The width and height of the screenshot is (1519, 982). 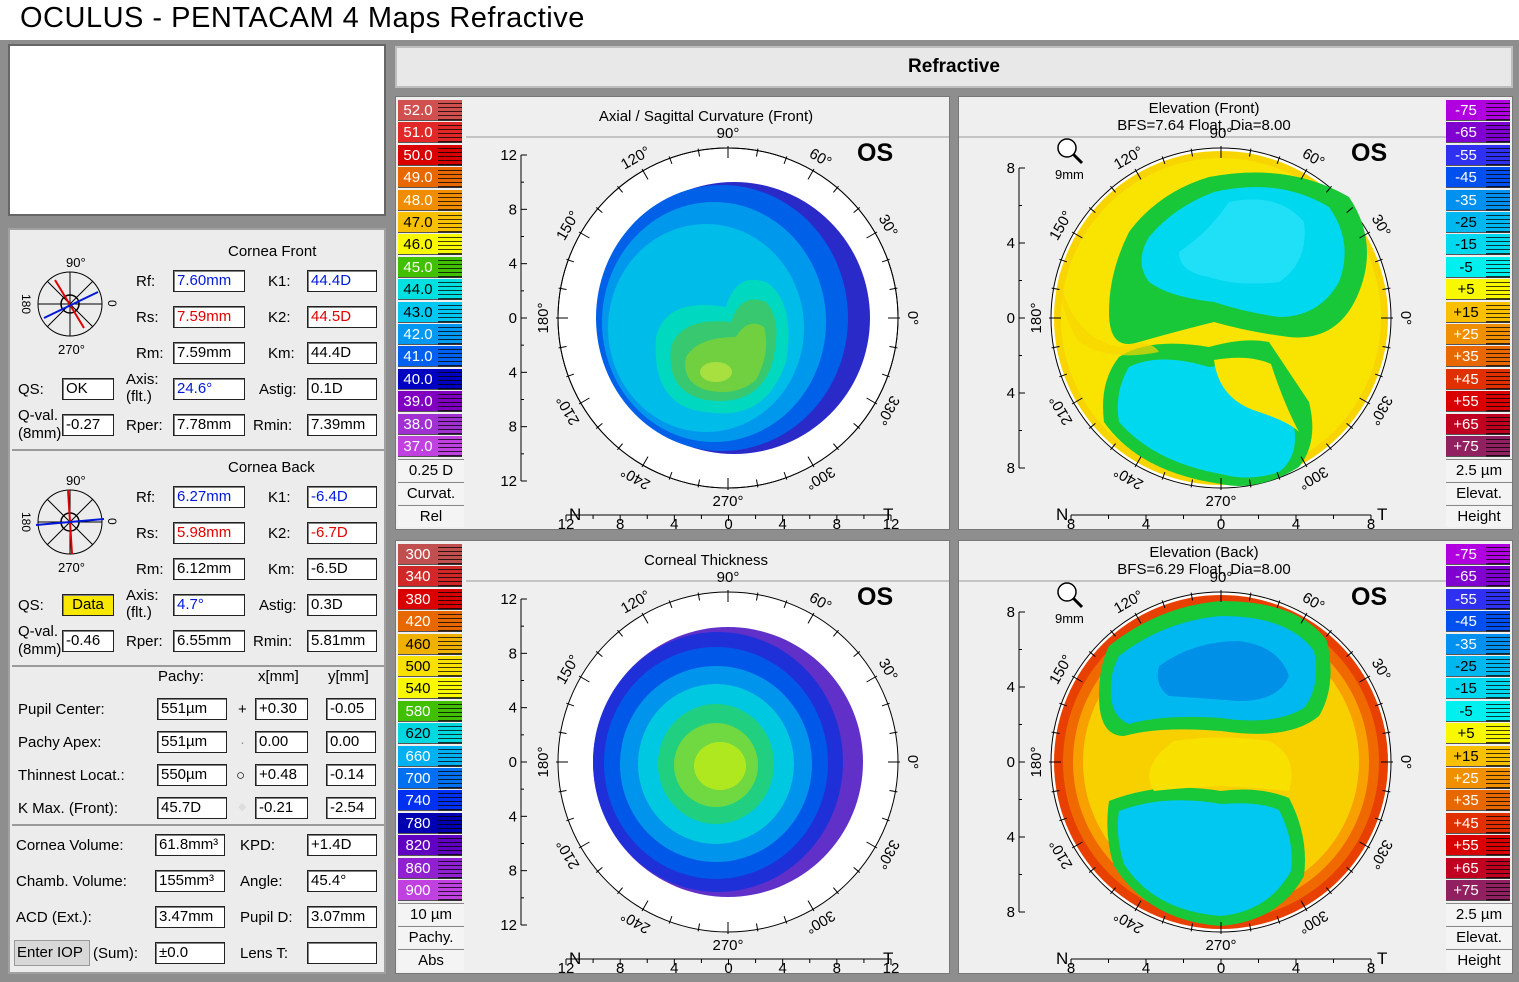 What do you see at coordinates (1466, 689) in the screenshot?
I see `scale-value: -15` at bounding box center [1466, 689].